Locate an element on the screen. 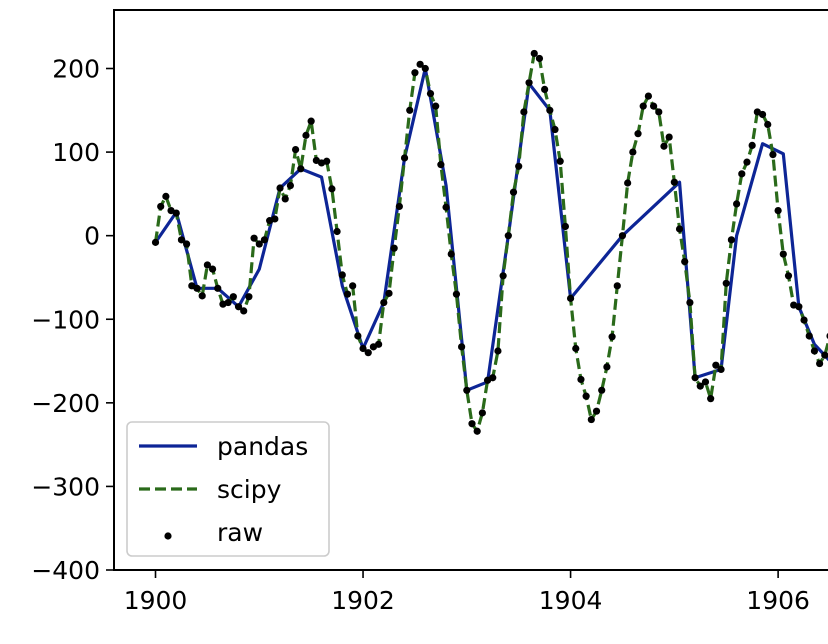 The width and height of the screenshot is (828, 644). legend-swatch-raw is located at coordinates (168, 536).